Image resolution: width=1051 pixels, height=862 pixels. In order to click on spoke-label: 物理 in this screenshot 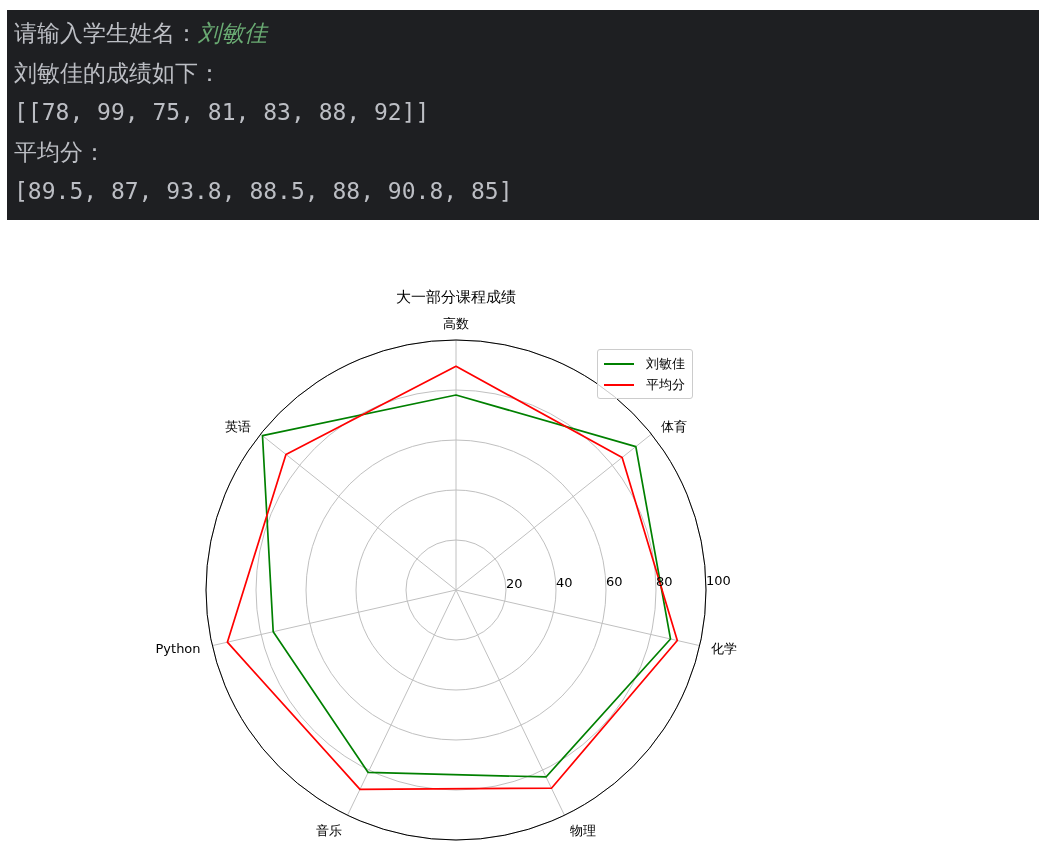, I will do `click(582, 831)`.